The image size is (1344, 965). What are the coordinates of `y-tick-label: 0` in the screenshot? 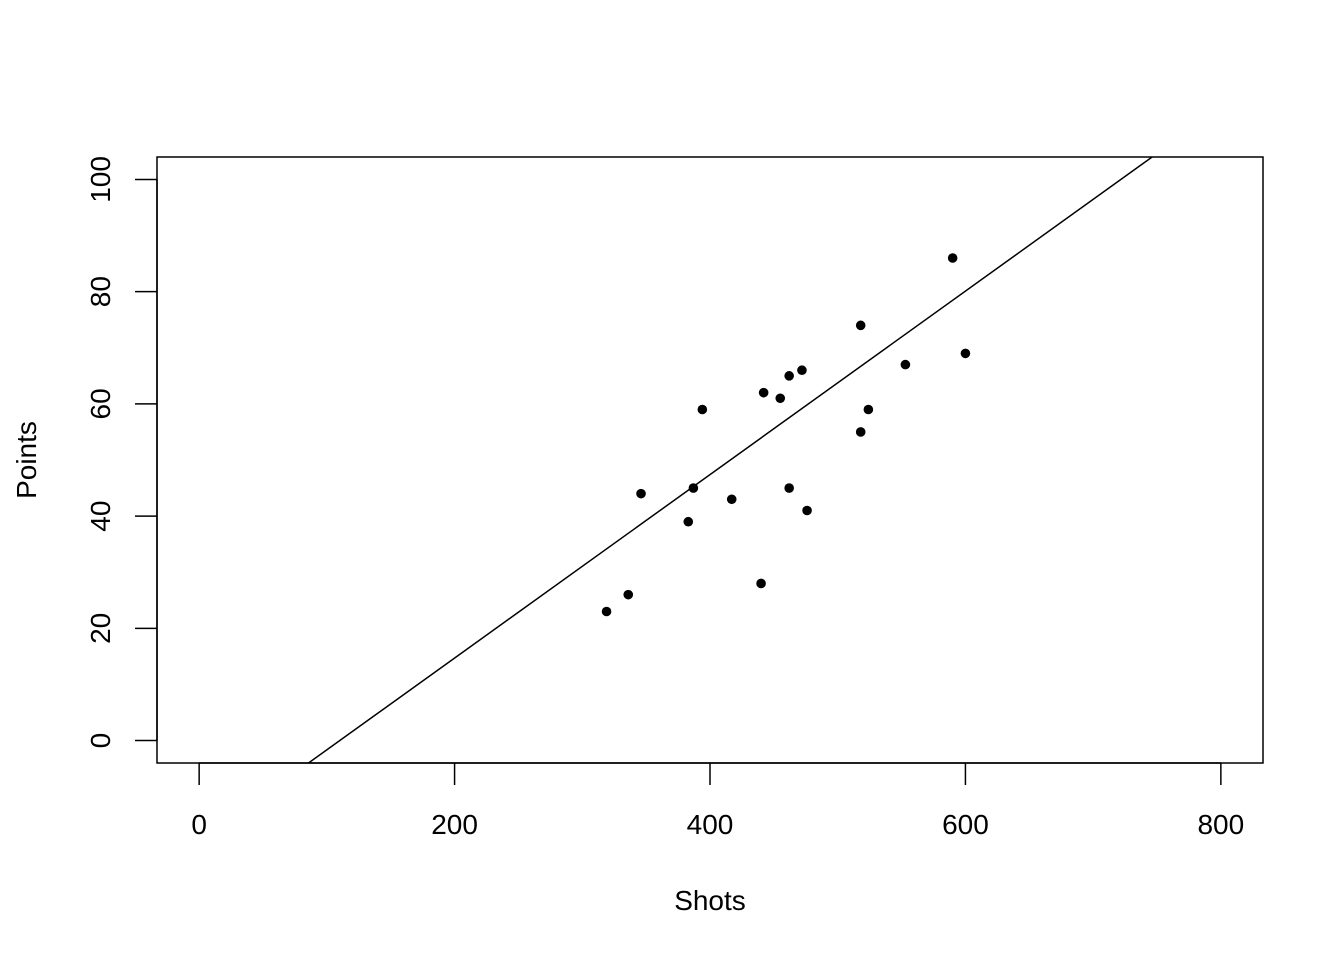 It's located at (100, 741).